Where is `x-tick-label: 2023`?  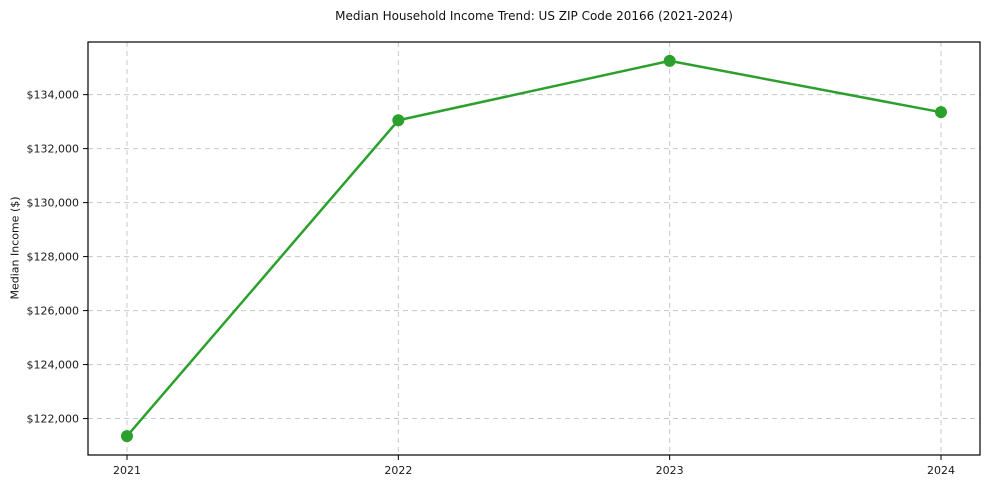
x-tick-label: 2023 is located at coordinates (670, 470).